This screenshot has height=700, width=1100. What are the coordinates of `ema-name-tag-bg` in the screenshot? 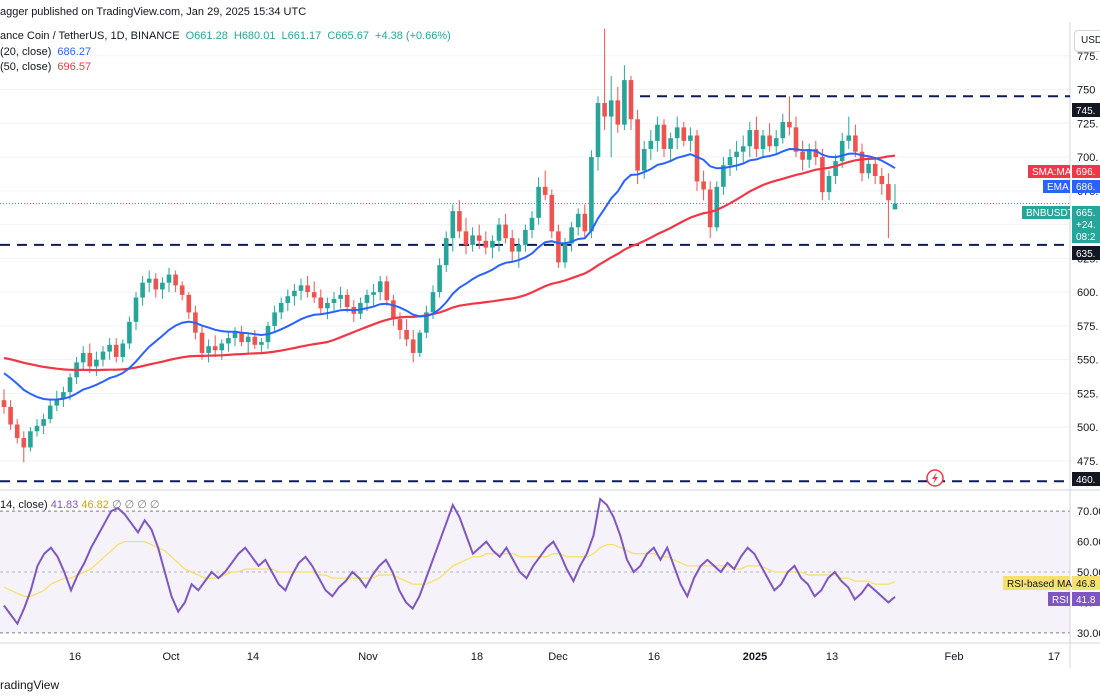 It's located at (1056, 186).